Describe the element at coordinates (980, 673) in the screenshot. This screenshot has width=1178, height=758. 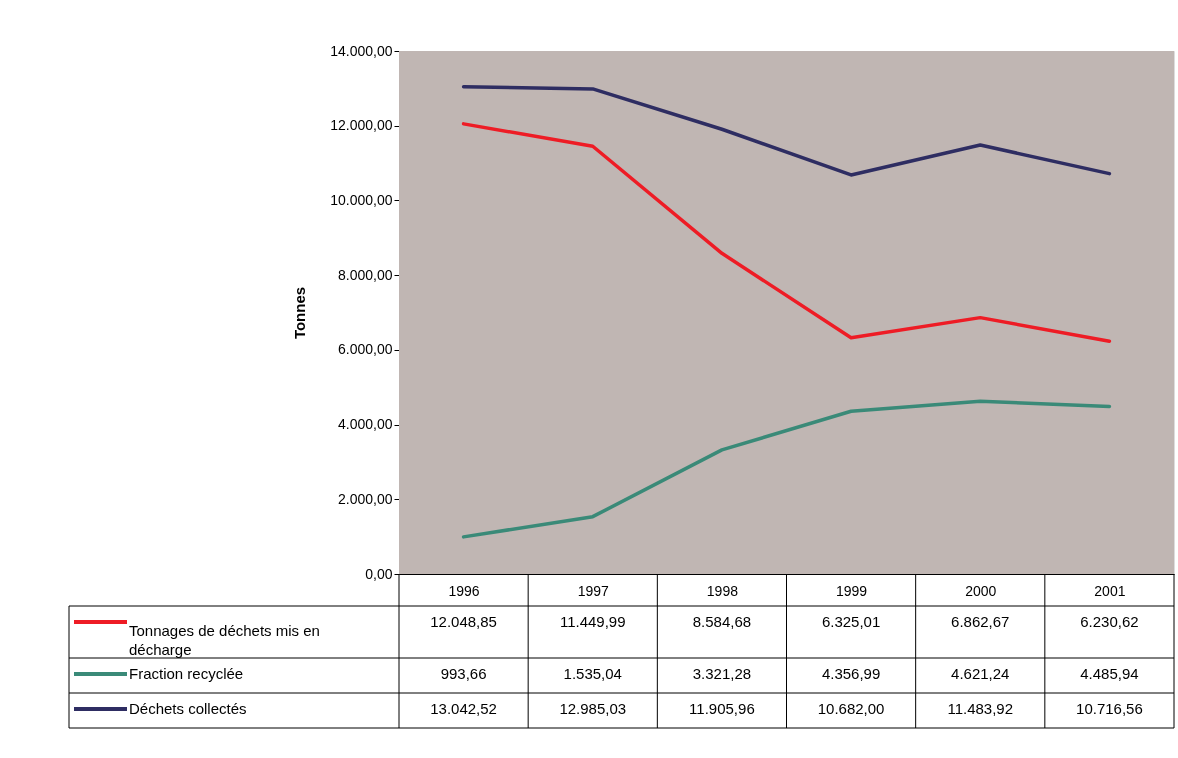
I see `data-label: 4.621,24` at that location.